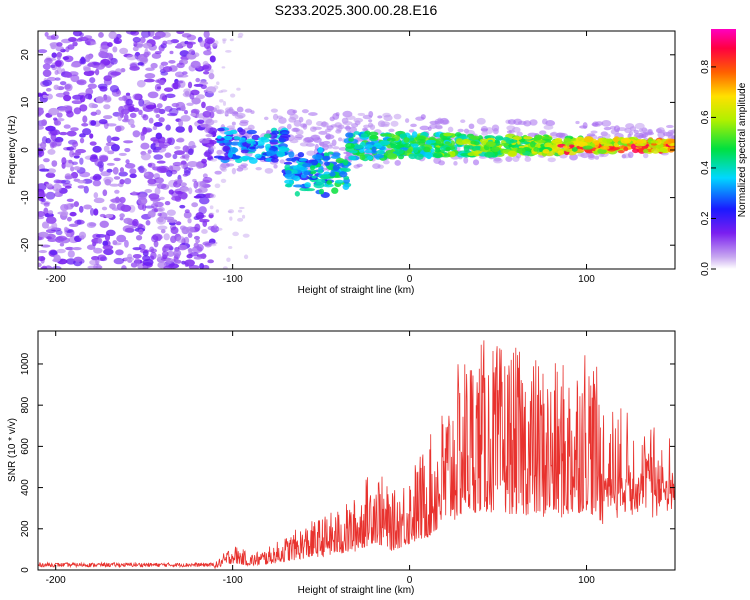  Describe the element at coordinates (233, 279) in the screenshot. I see `spectrogram-x-tick-label: -100` at that location.